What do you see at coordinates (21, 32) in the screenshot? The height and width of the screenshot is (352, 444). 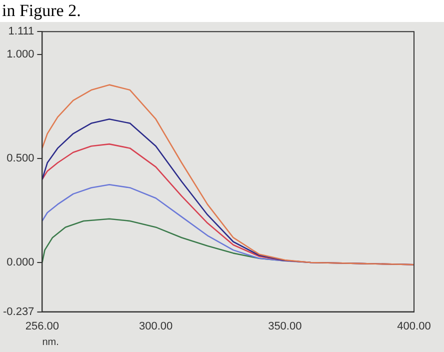 I see `y-tick-label: 1.111` at bounding box center [21, 32].